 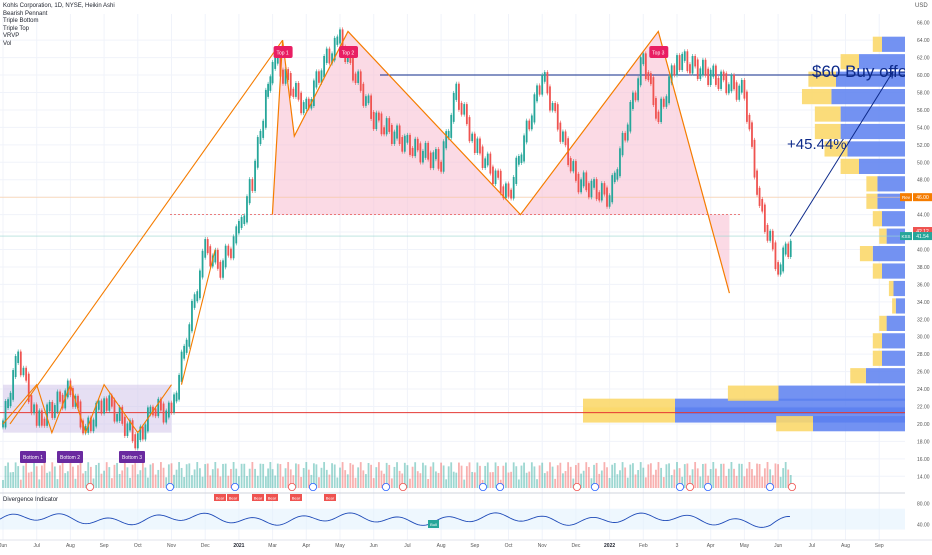 I want to click on top-badge, so click(x=283, y=52).